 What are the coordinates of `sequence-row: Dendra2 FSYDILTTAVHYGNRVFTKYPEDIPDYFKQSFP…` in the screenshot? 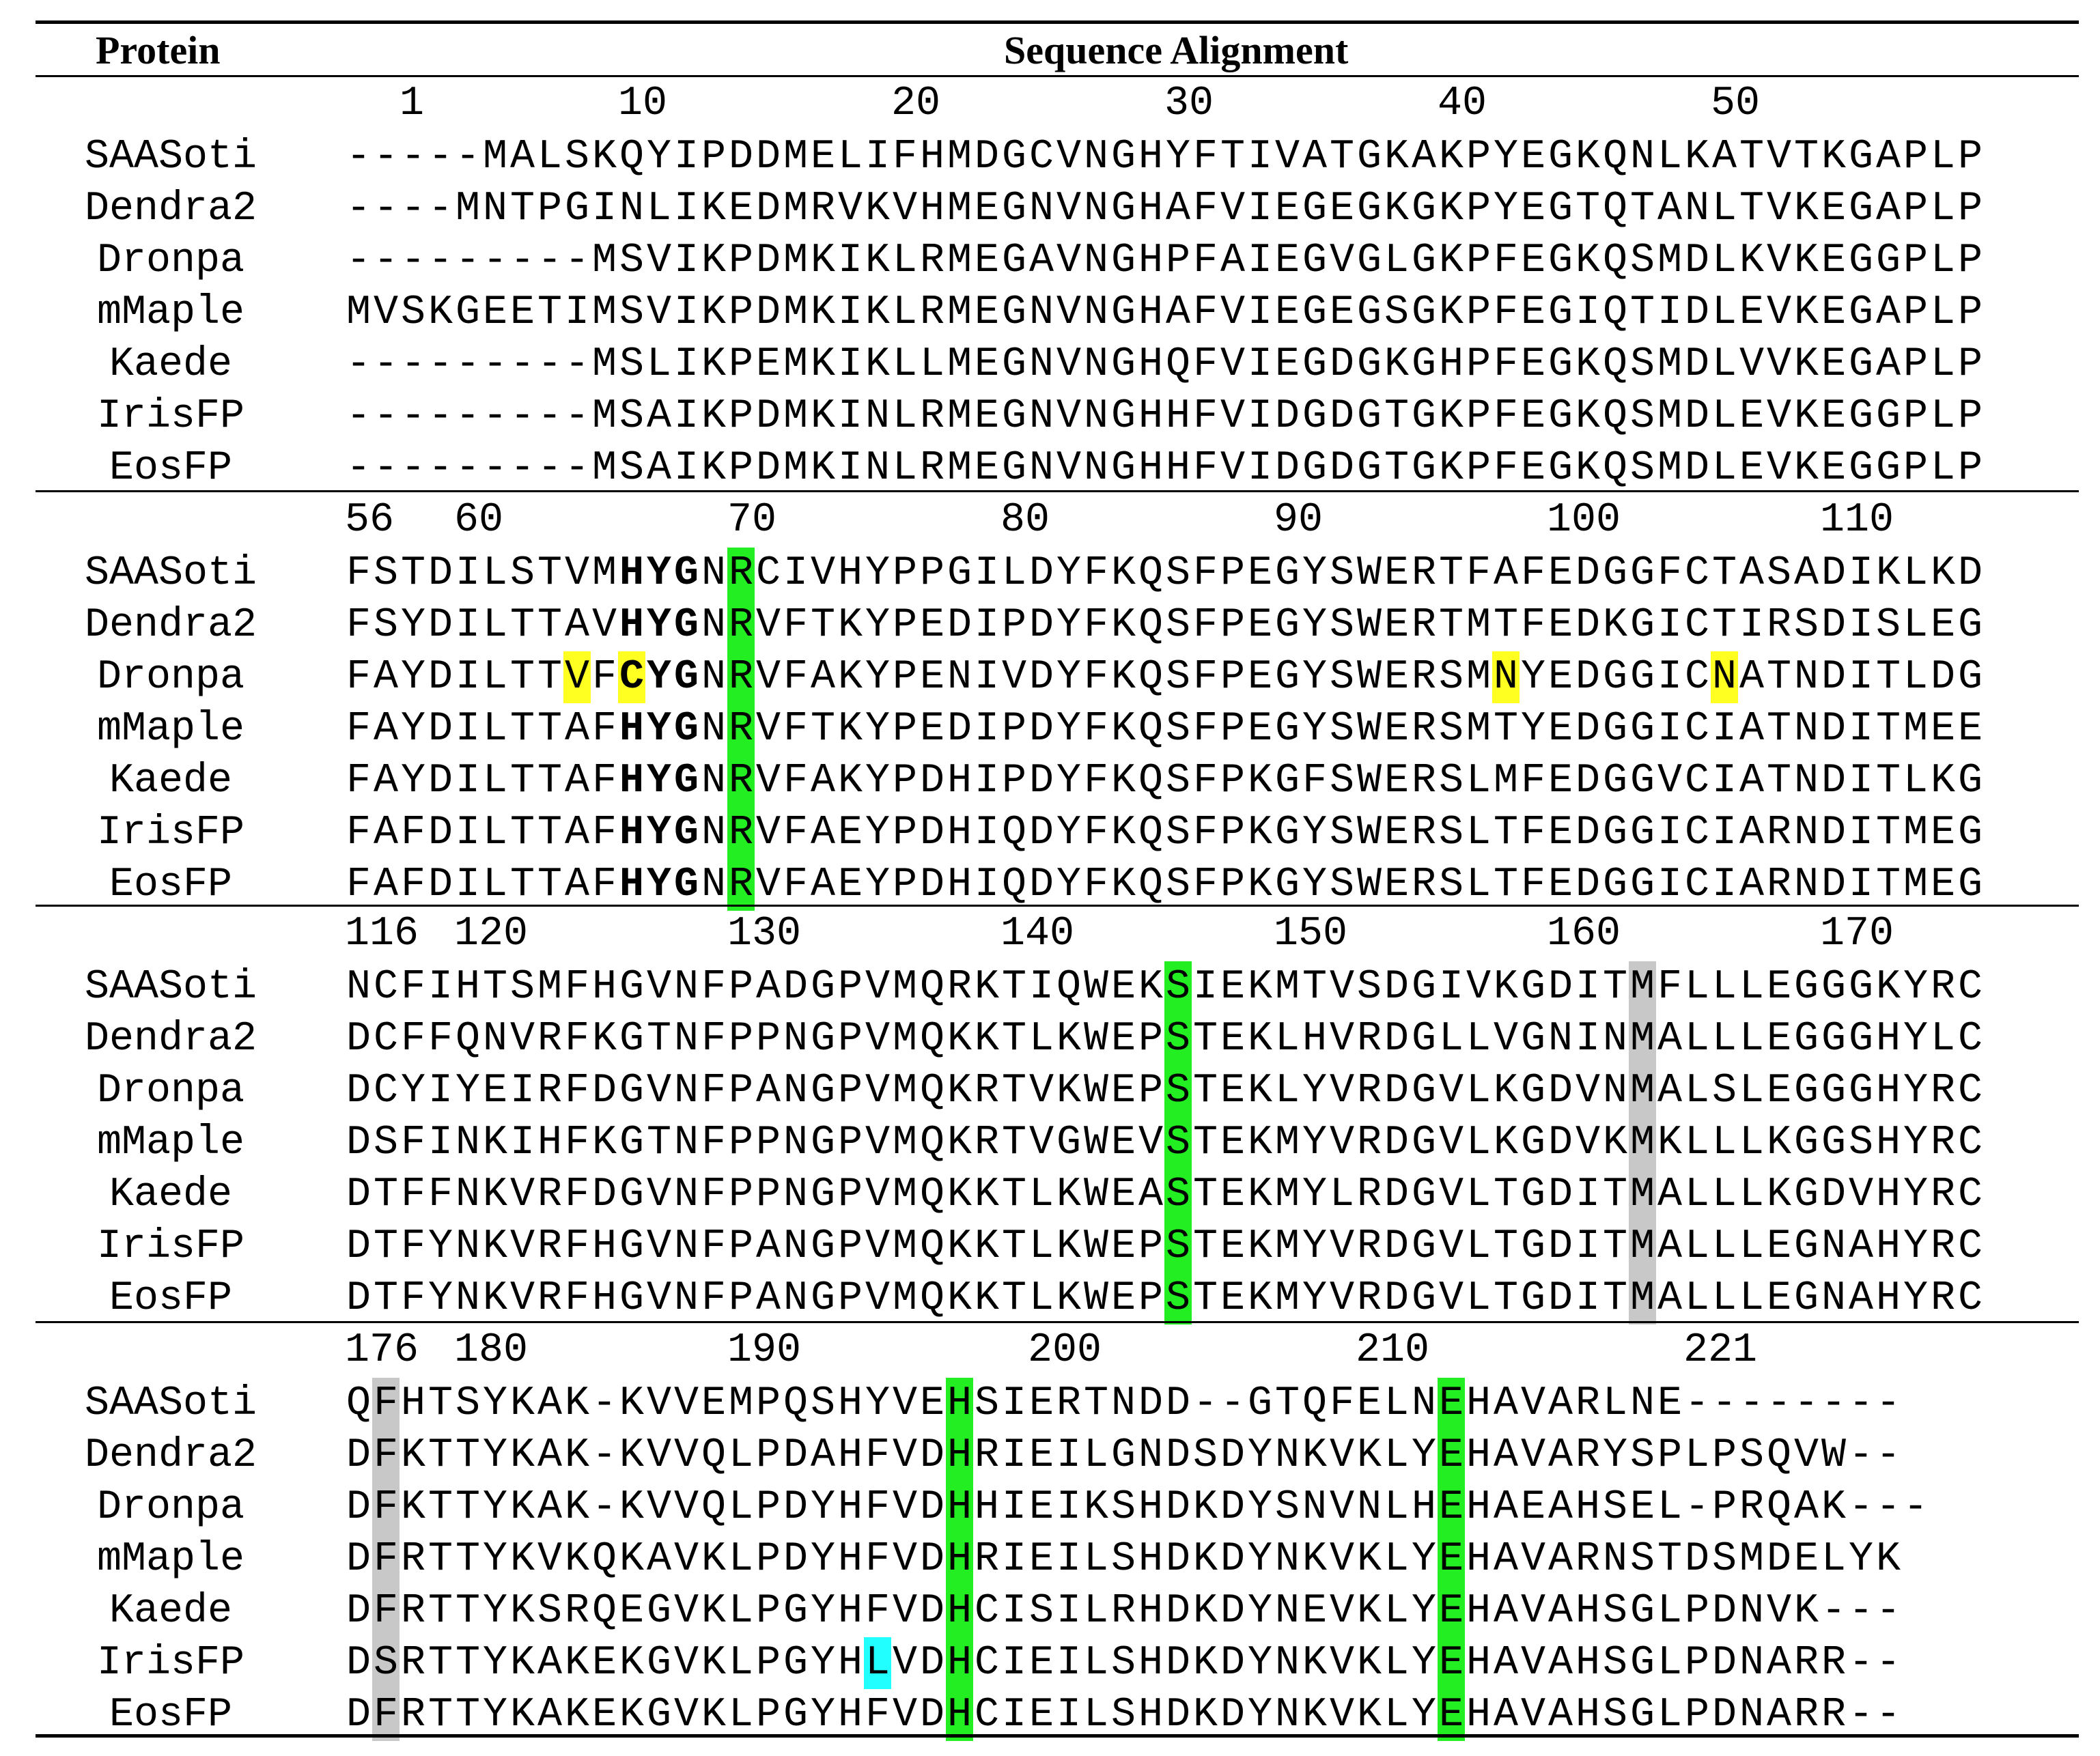 It's located at (1050, 625).